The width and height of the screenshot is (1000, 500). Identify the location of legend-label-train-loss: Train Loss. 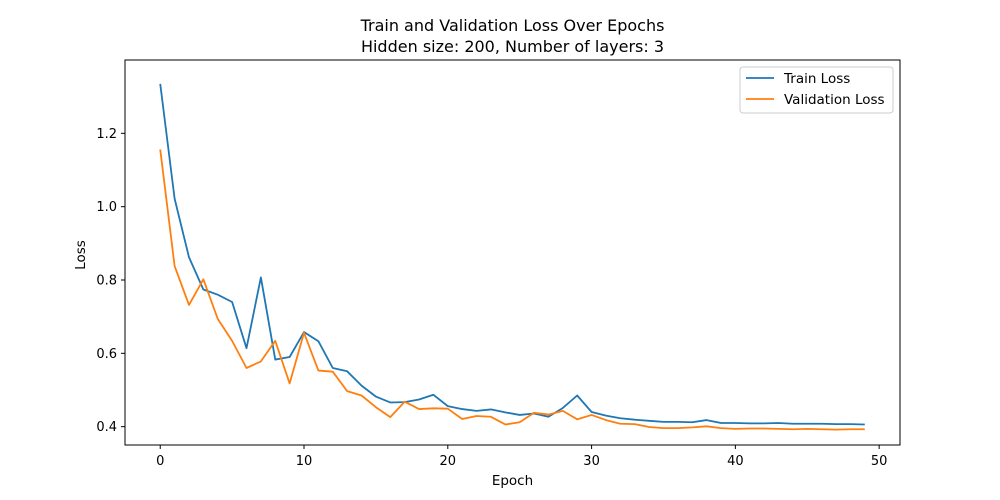
(816, 79).